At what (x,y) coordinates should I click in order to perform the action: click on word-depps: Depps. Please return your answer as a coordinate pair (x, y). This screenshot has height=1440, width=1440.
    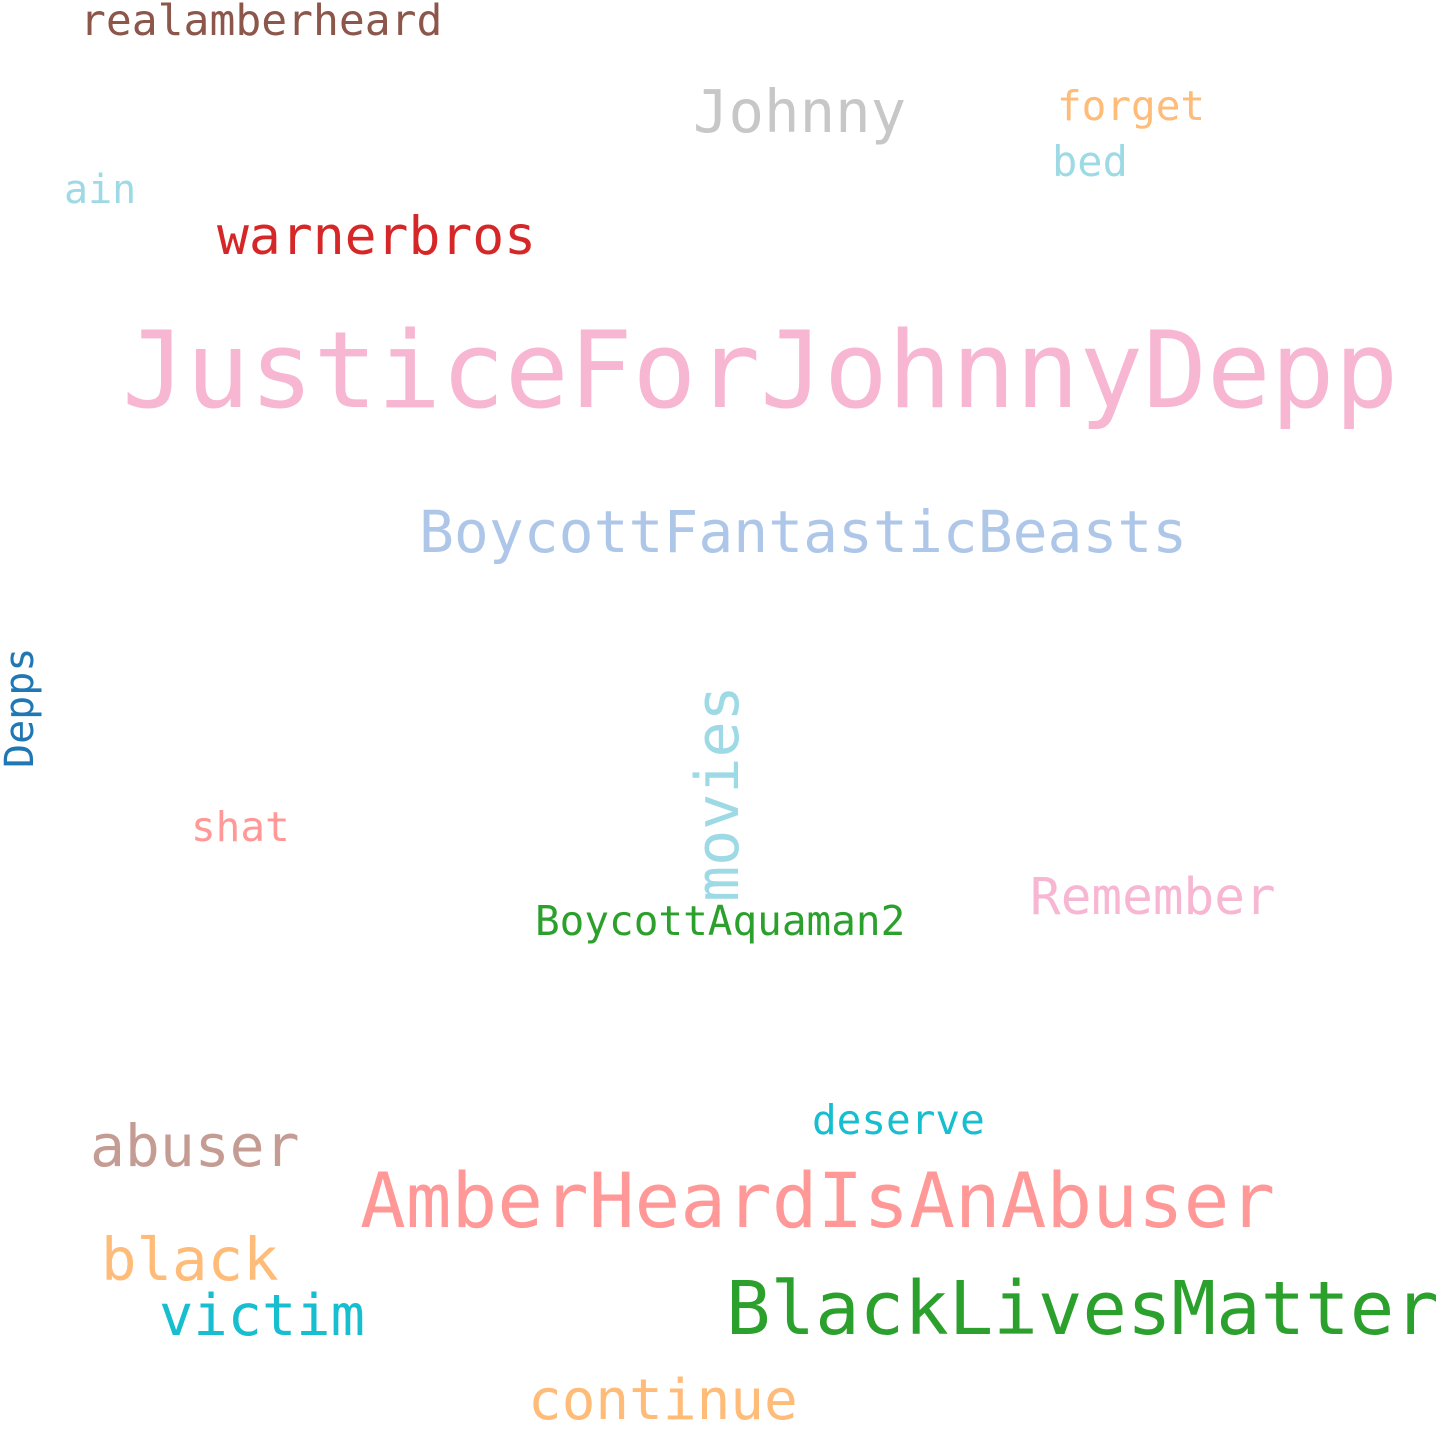
    Looking at the image, I should click on (21, 707).